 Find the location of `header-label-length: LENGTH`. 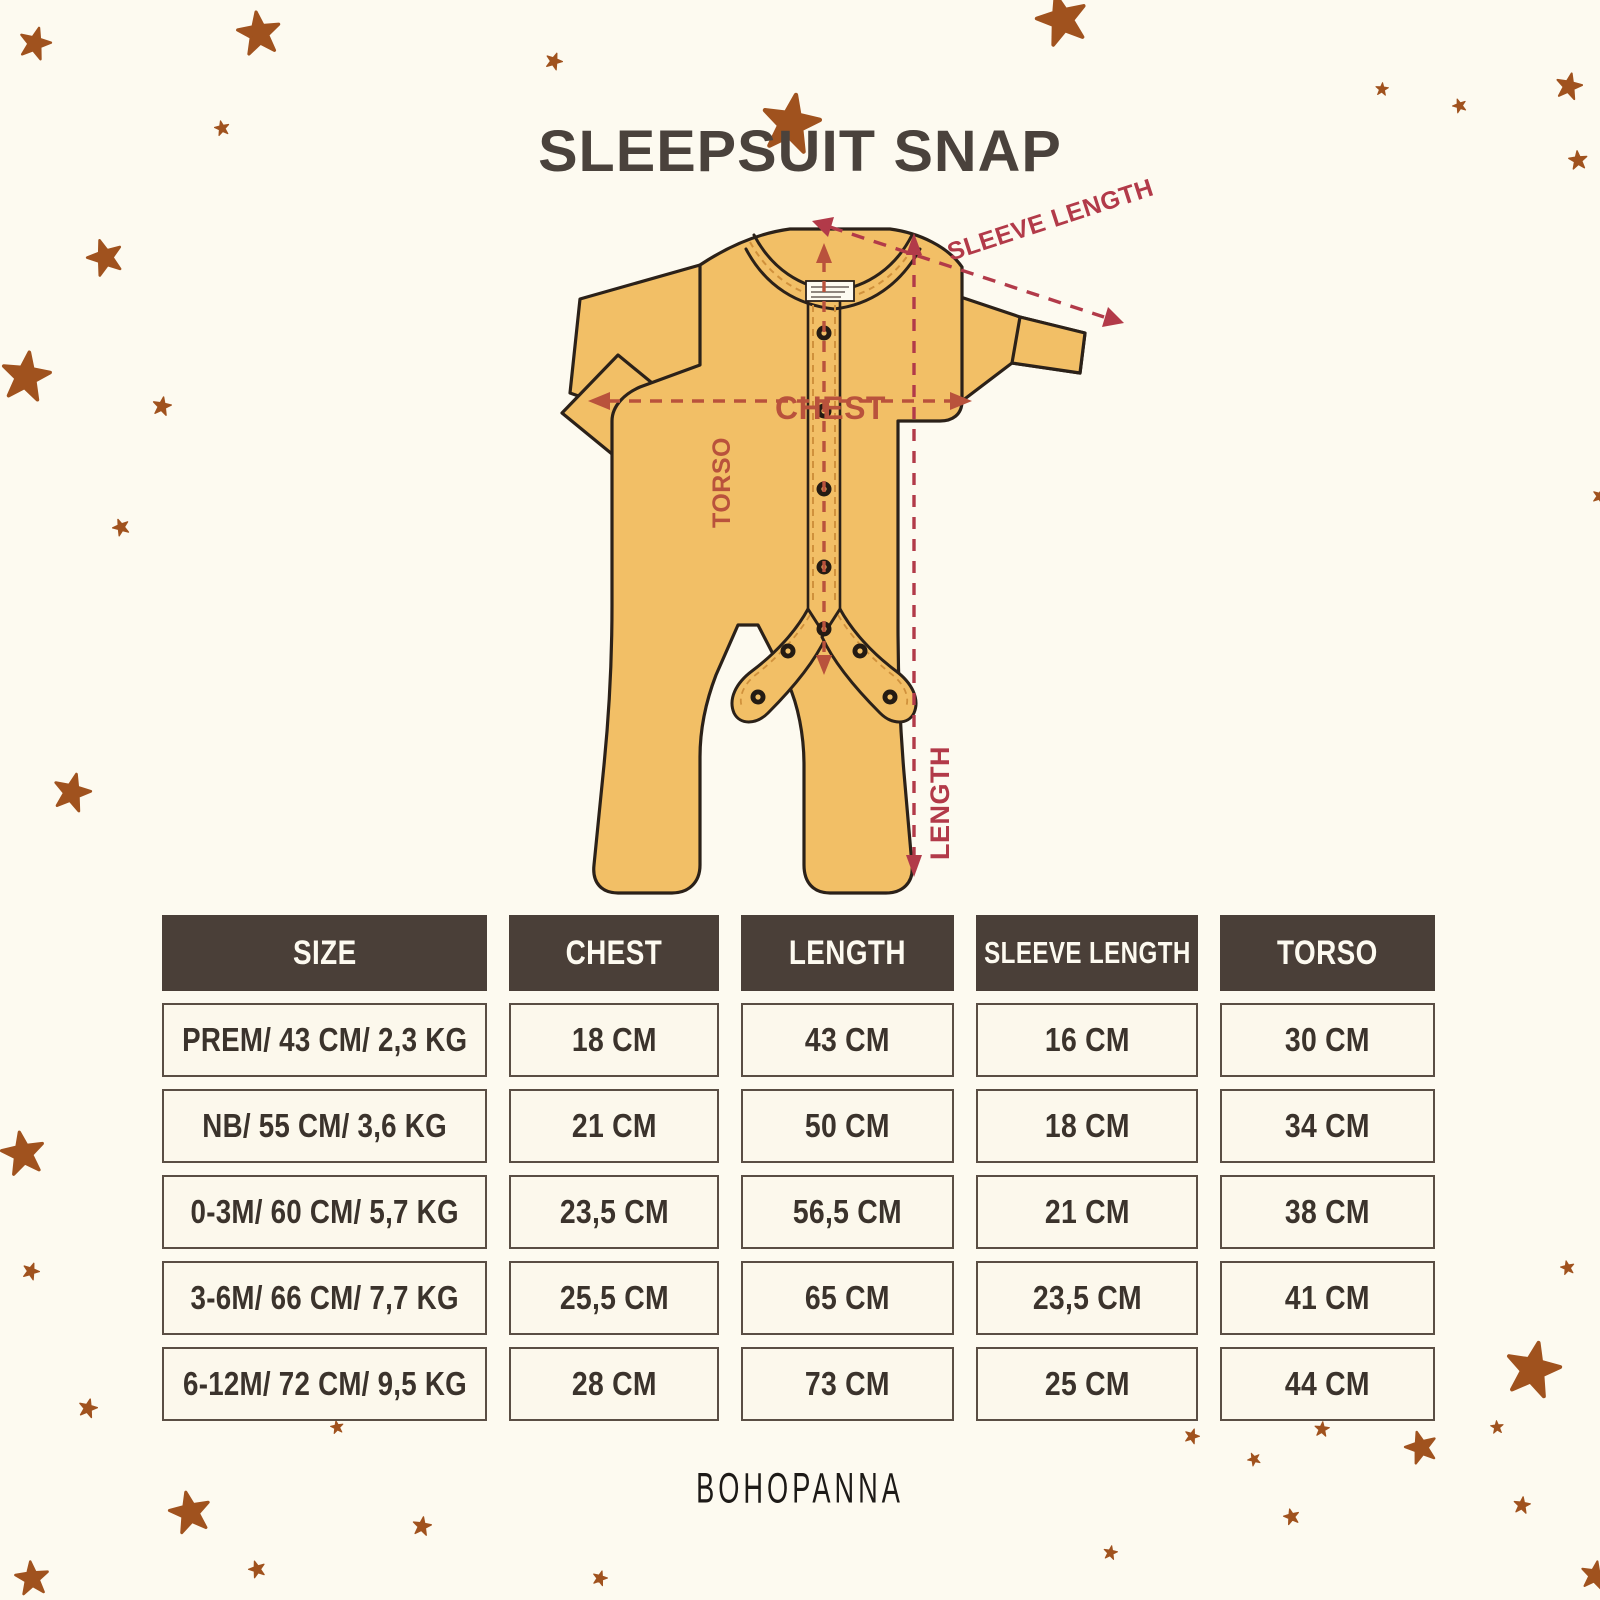

header-label-length: LENGTH is located at coordinates (847, 952).